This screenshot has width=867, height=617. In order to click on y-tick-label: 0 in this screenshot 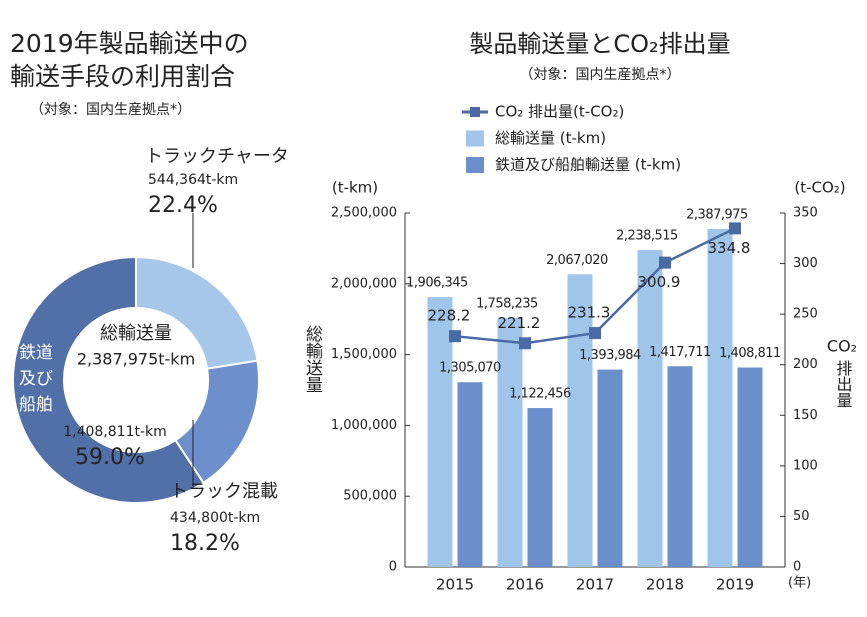, I will do `click(393, 567)`.